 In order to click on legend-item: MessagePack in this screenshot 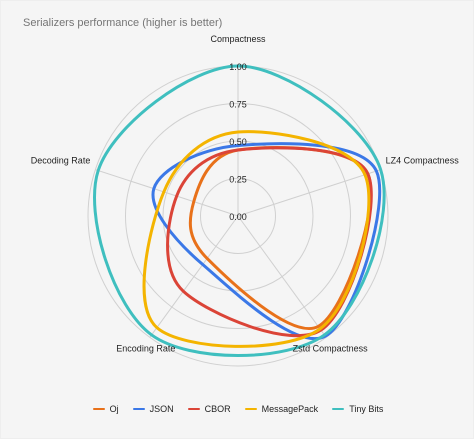, I will do `click(281, 409)`.